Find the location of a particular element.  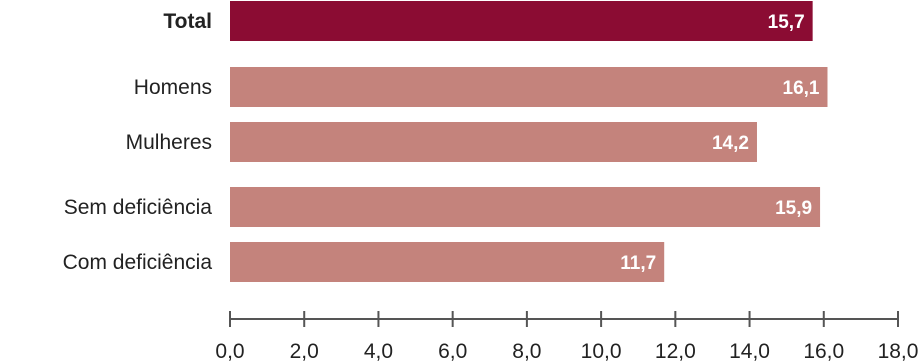

value-label-total: 15,7 is located at coordinates (786, 22).